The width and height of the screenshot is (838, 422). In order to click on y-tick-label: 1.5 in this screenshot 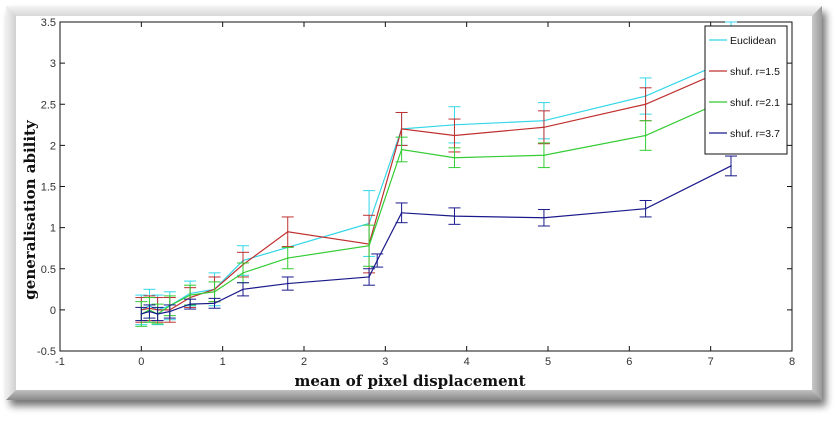, I will do `click(48, 188)`.